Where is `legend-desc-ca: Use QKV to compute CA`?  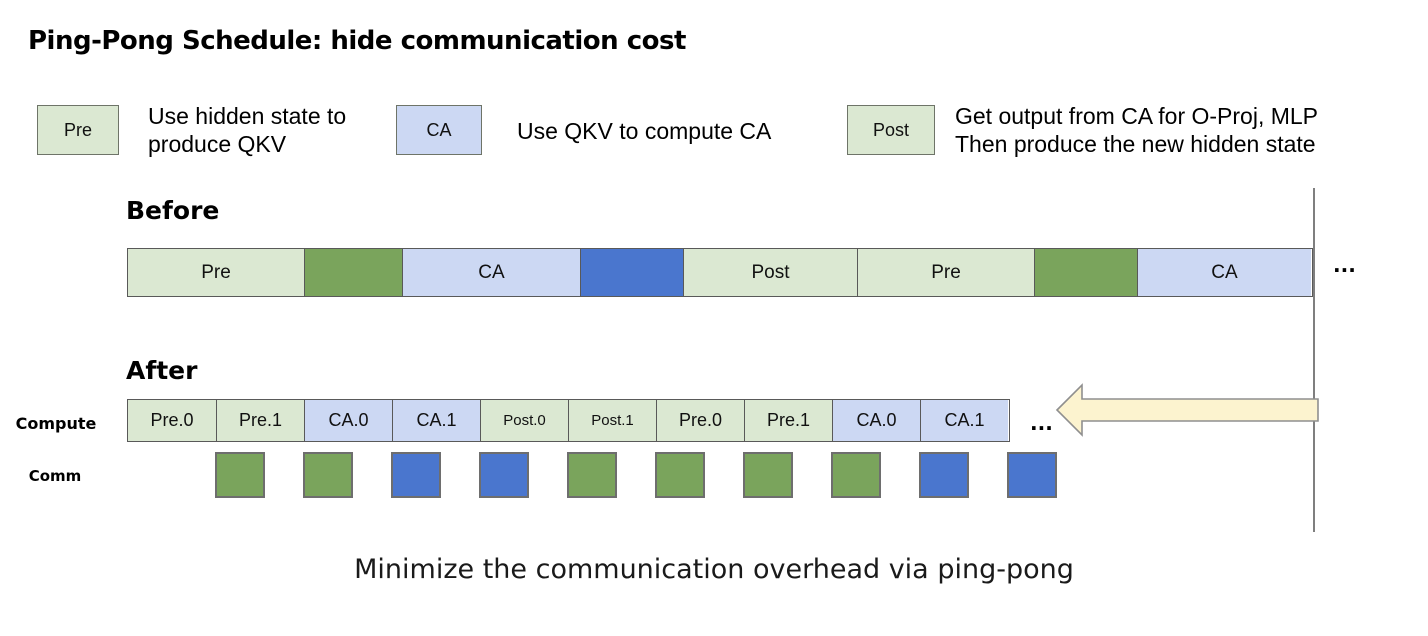 legend-desc-ca: Use QKV to compute CA is located at coordinates (644, 131).